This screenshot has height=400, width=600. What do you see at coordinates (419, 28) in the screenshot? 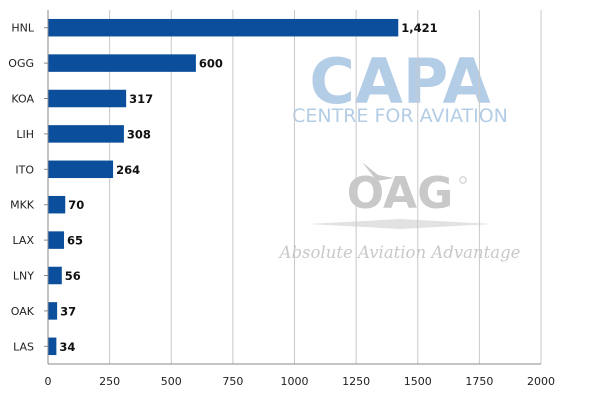
I see `data-label: 1,421` at bounding box center [419, 28].